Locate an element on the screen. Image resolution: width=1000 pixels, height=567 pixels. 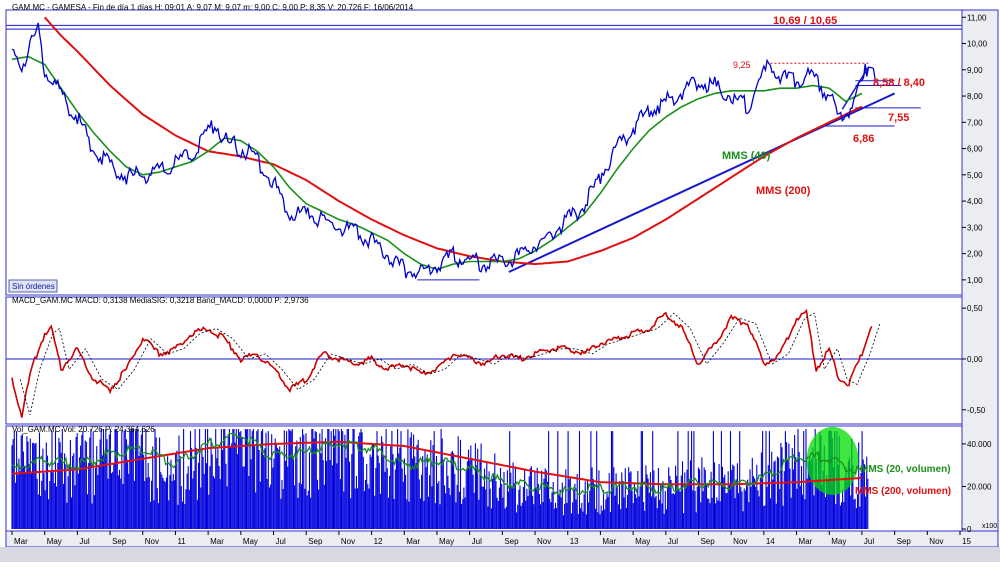
annotation-mms200: MMS (200) is located at coordinates (783, 191).